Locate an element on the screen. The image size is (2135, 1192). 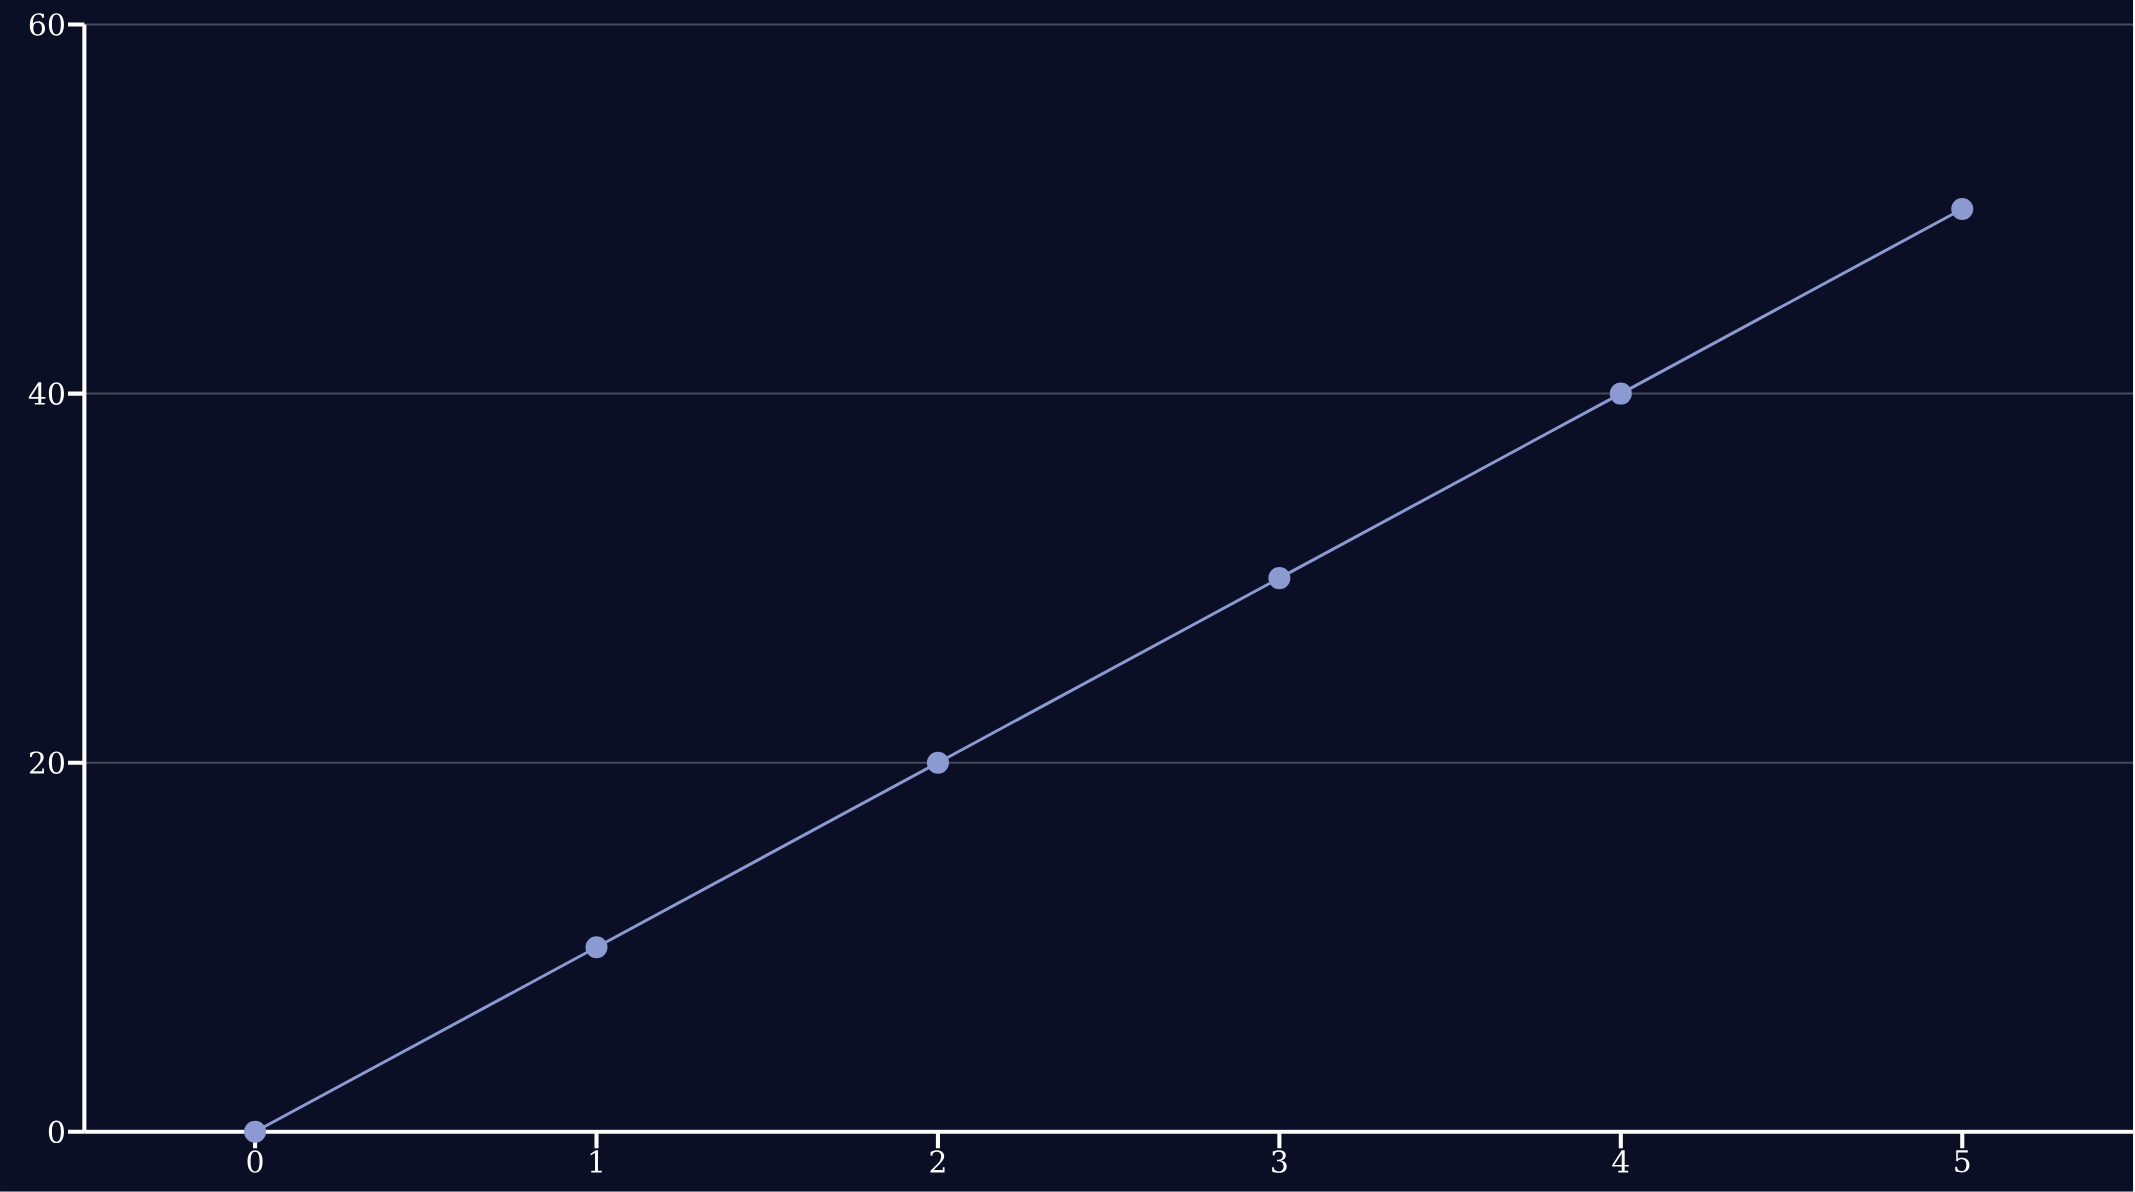
y-tick-label: 0 is located at coordinates (56, 1132).